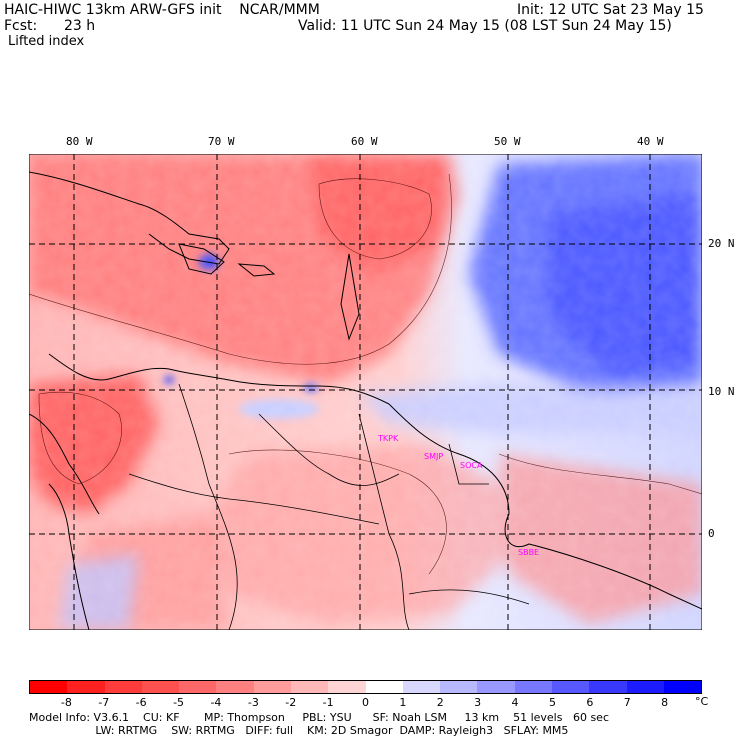 This screenshot has height=740, width=740. What do you see at coordinates (104, 702) in the screenshot?
I see `colorbar-tick-label: -7` at bounding box center [104, 702].